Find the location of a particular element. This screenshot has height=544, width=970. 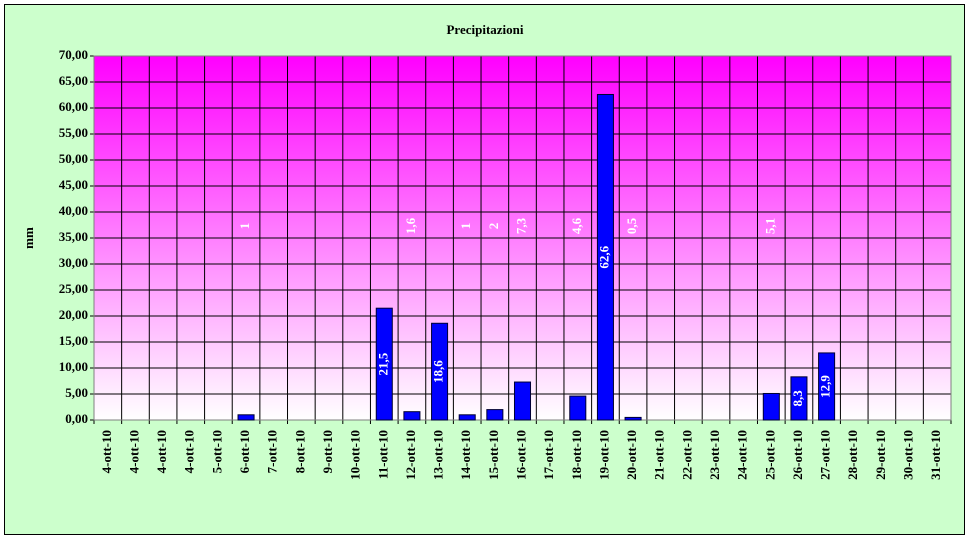

y-tick-label: 35,00 is located at coordinates (73, 236).